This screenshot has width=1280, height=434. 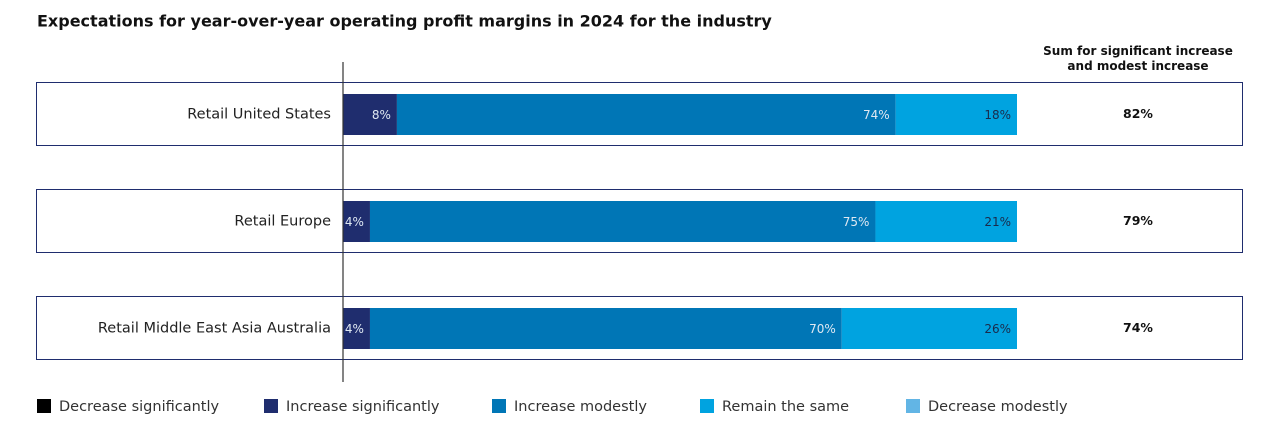 What do you see at coordinates (876, 115) in the screenshot?
I see `value-label: 74%` at bounding box center [876, 115].